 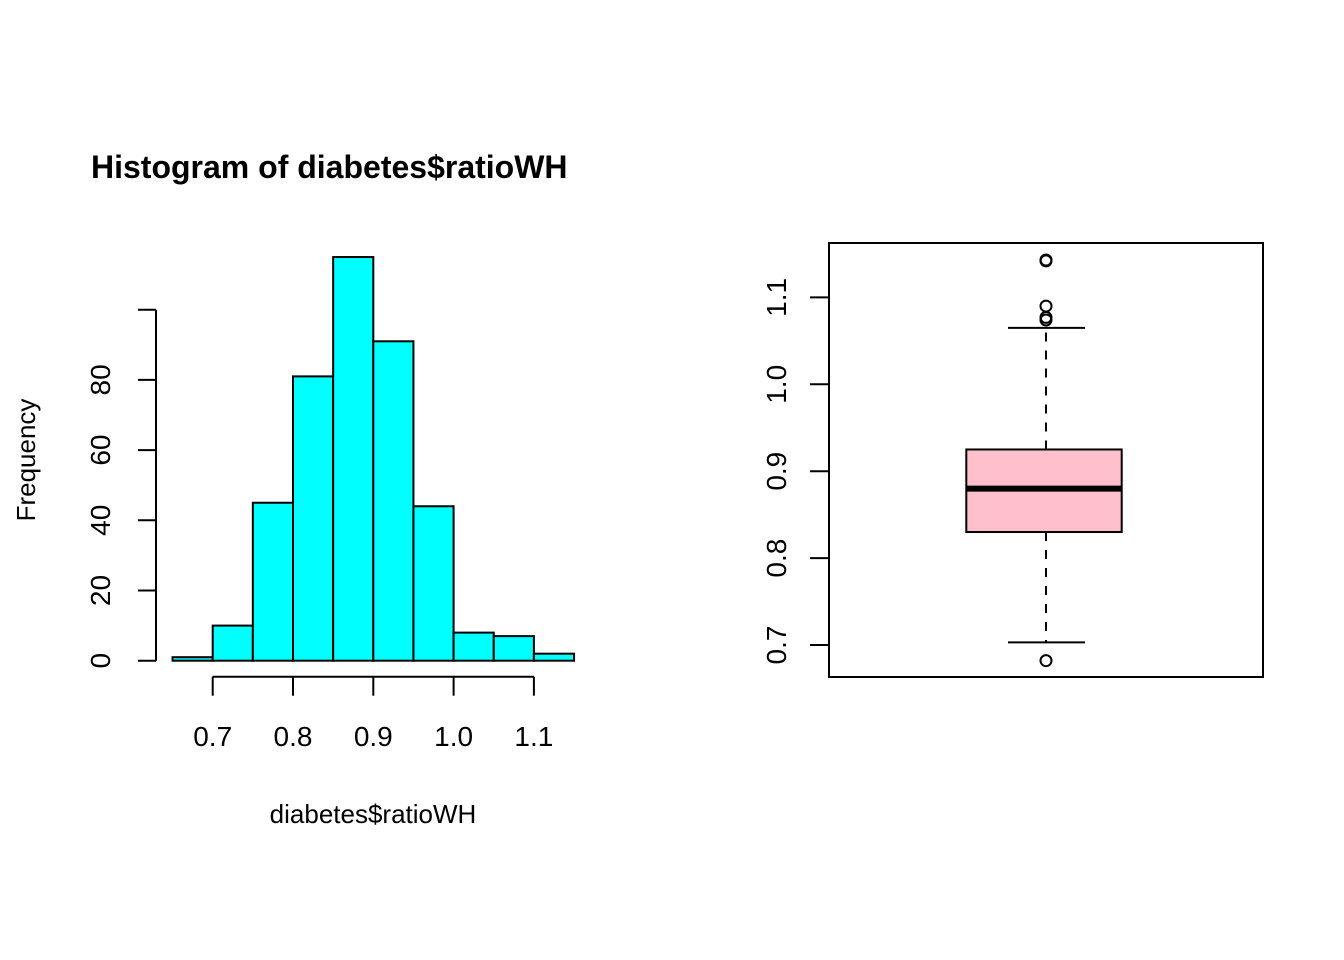 I want to click on y-tick-label: 40, so click(x=100, y=520).